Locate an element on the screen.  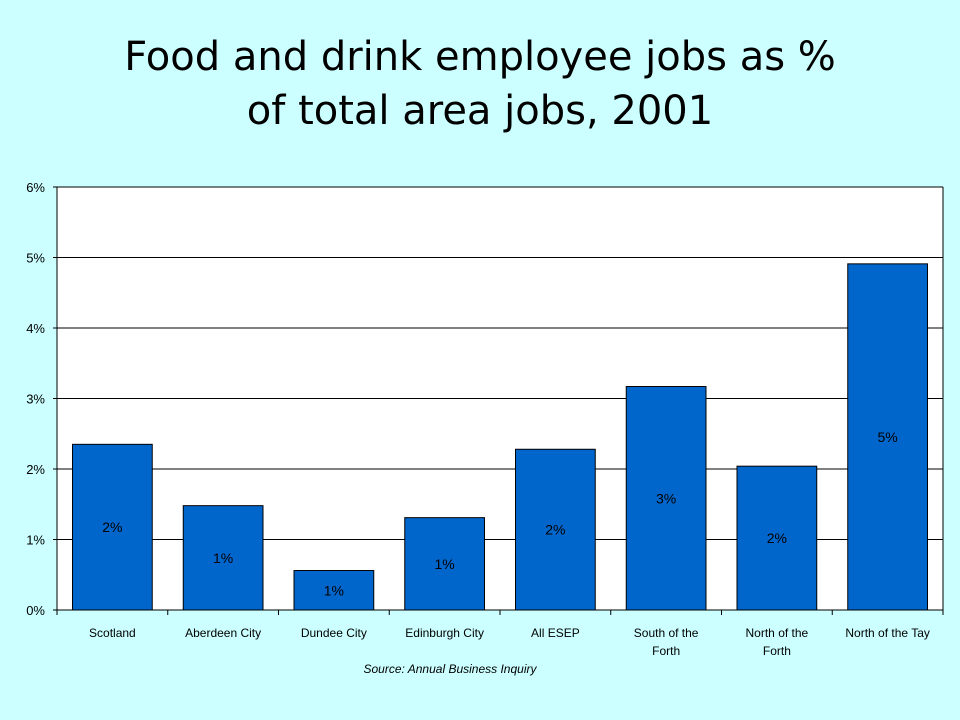
x-tick-label: South of the Forth is located at coordinates (666, 642).